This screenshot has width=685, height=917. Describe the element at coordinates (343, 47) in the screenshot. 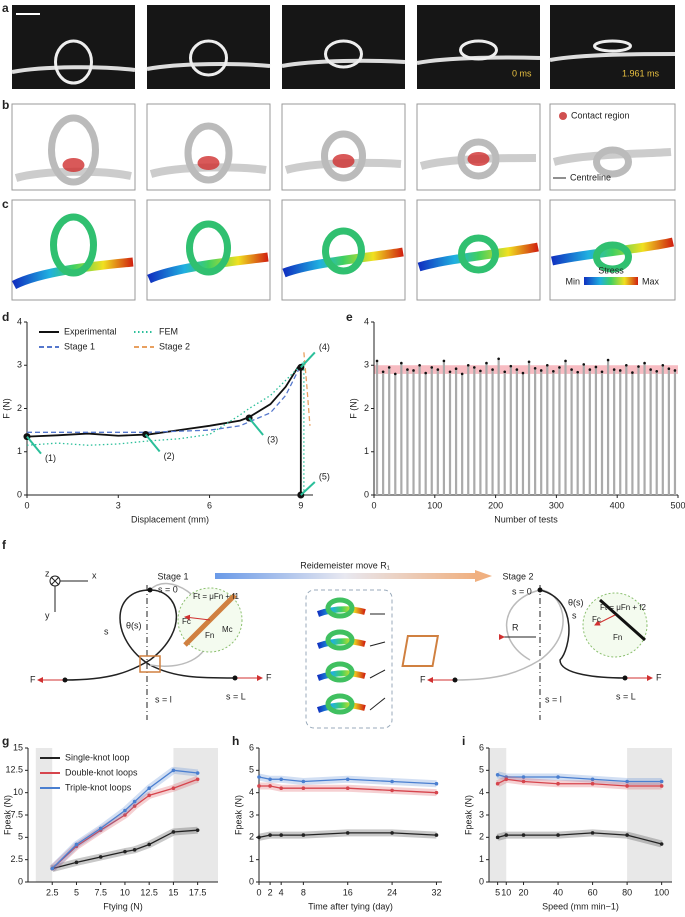

I see `photo` at that location.